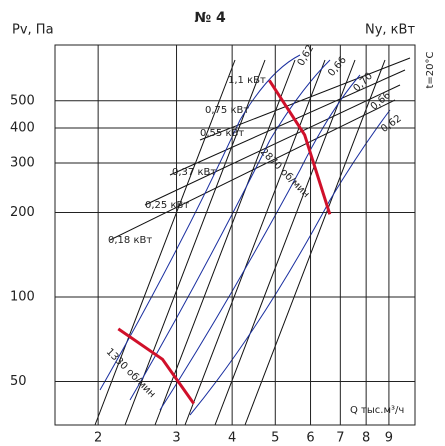 This screenshot has width=445, height=446. Describe the element at coordinates (22, 212) in the screenshot. I see `y-tick-label: 200` at that location.